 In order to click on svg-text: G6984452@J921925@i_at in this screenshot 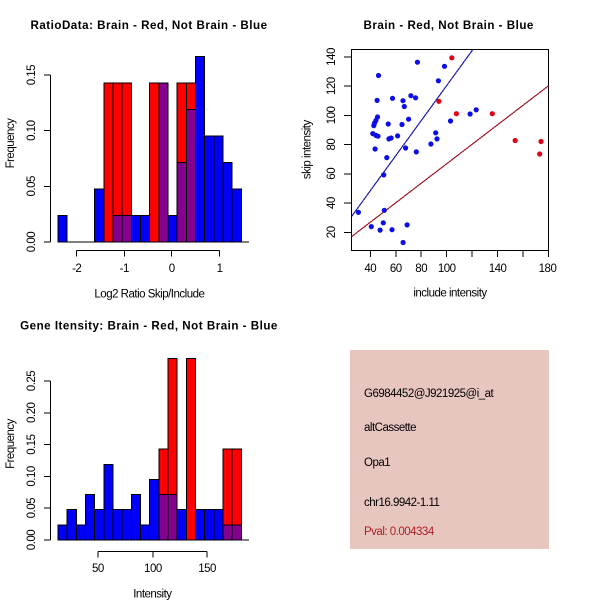, I will do `click(429, 394)`.